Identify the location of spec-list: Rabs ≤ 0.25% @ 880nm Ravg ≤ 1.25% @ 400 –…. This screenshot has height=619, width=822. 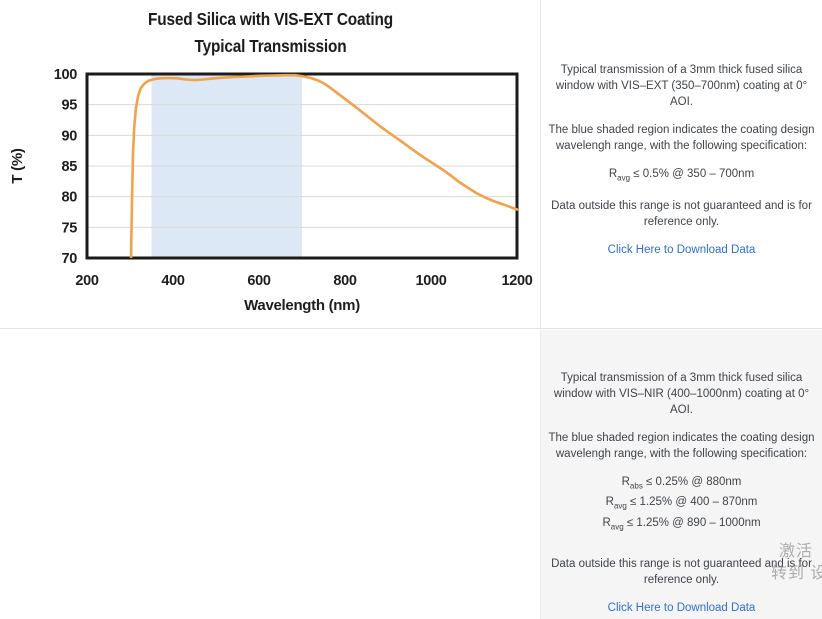
(681, 504).